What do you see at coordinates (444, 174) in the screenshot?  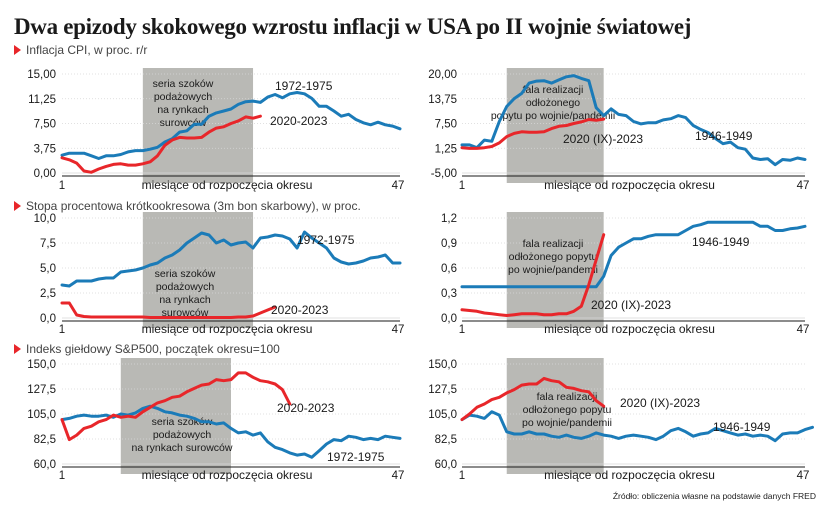 I see `y-tick-label: -5,00` at bounding box center [444, 174].